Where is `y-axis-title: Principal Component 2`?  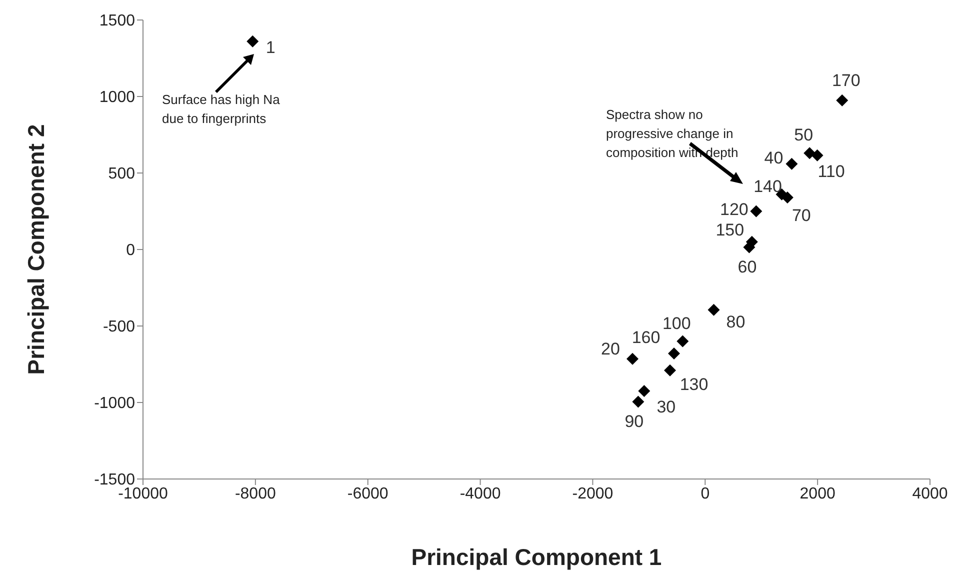
y-axis-title: Principal Component 2 is located at coordinates (36, 249).